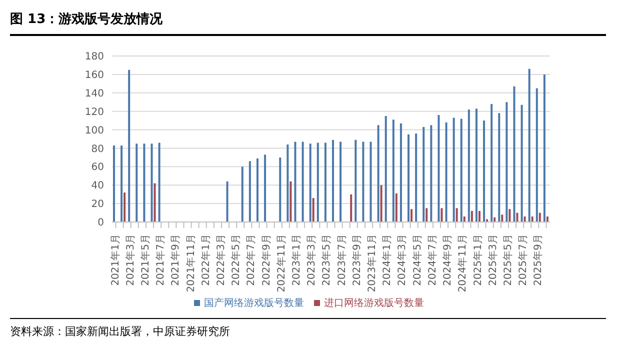  I want to click on y-tick-label: 60, so click(97, 168).